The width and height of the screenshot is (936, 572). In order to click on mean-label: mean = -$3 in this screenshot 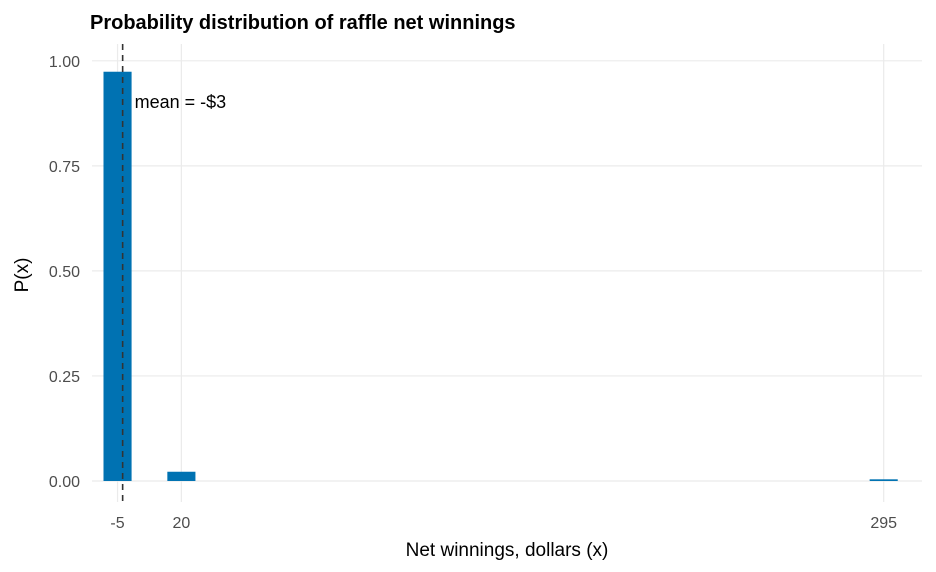, I will do `click(181, 102)`.